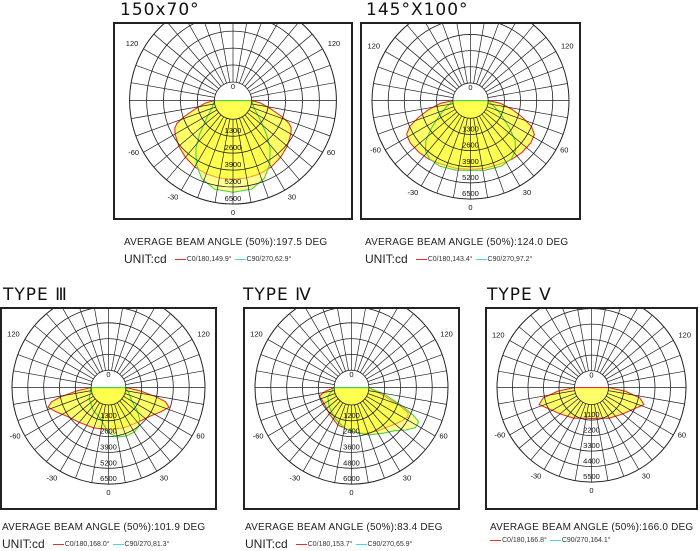  Describe the element at coordinates (108, 415) in the screenshot. I see `radial-value-label: 1300` at that location.